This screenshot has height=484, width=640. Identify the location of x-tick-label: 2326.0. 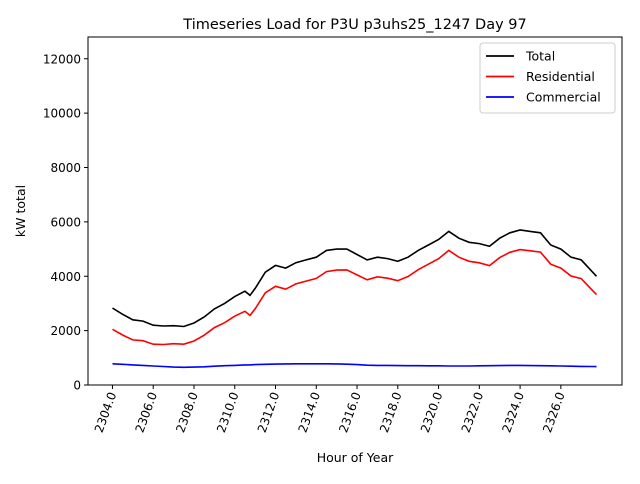
(554, 412).